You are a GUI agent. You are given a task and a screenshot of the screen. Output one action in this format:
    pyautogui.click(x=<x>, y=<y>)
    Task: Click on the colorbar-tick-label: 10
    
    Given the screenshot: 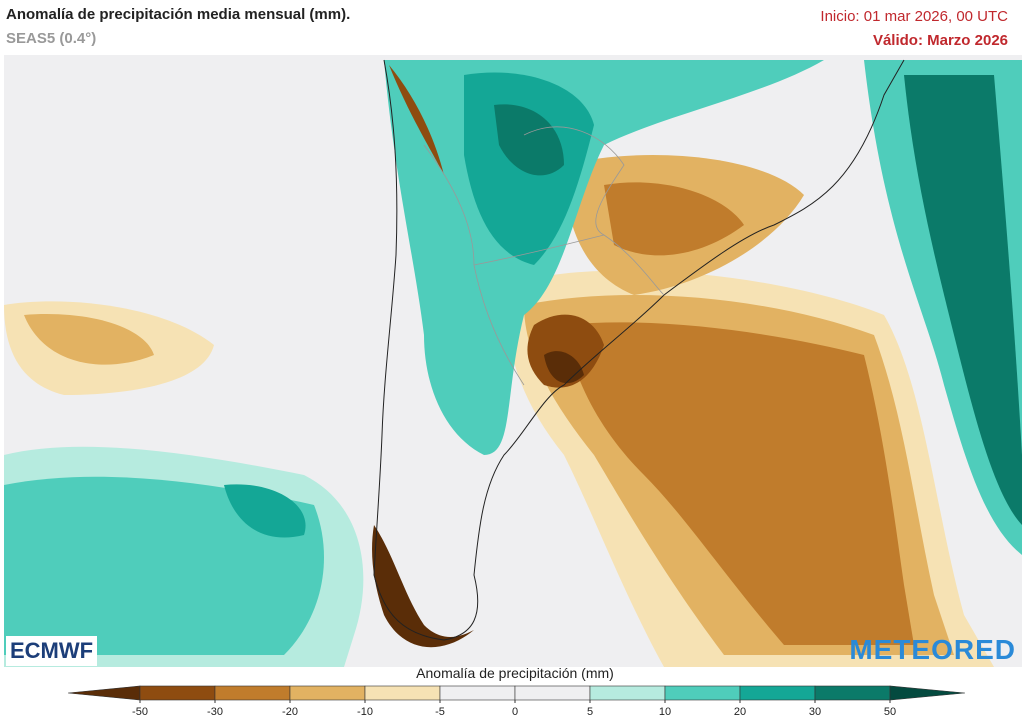 What is the action you would take?
    pyautogui.click(x=665, y=712)
    